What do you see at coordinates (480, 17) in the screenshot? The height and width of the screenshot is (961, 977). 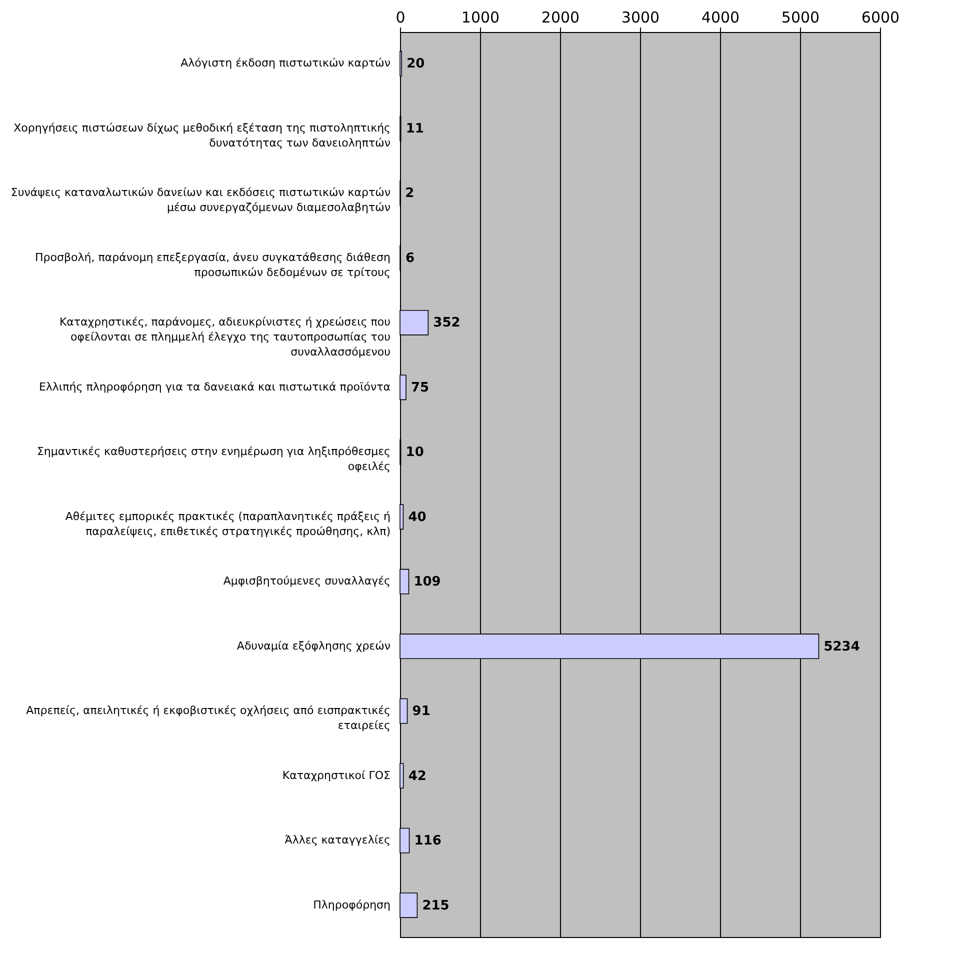 I see `x-tick-label: 1000` at bounding box center [480, 17].